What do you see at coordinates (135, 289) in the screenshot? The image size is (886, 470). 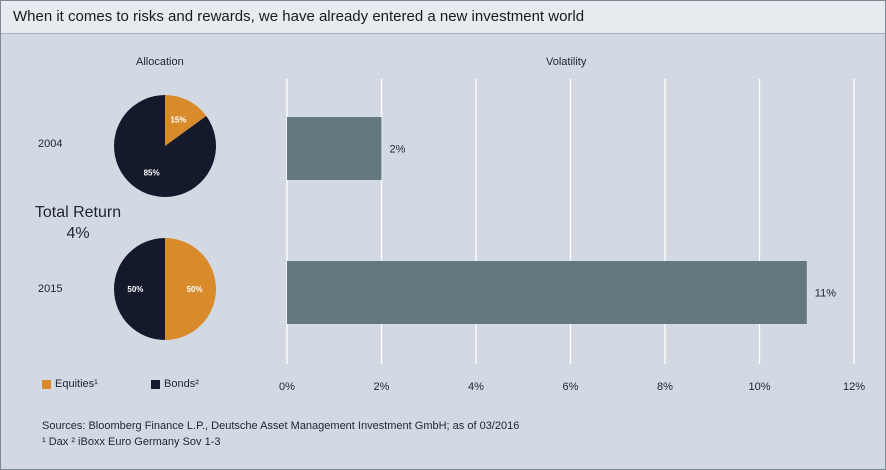 I see `pie-2015-bonds-label: 50%` at bounding box center [135, 289].